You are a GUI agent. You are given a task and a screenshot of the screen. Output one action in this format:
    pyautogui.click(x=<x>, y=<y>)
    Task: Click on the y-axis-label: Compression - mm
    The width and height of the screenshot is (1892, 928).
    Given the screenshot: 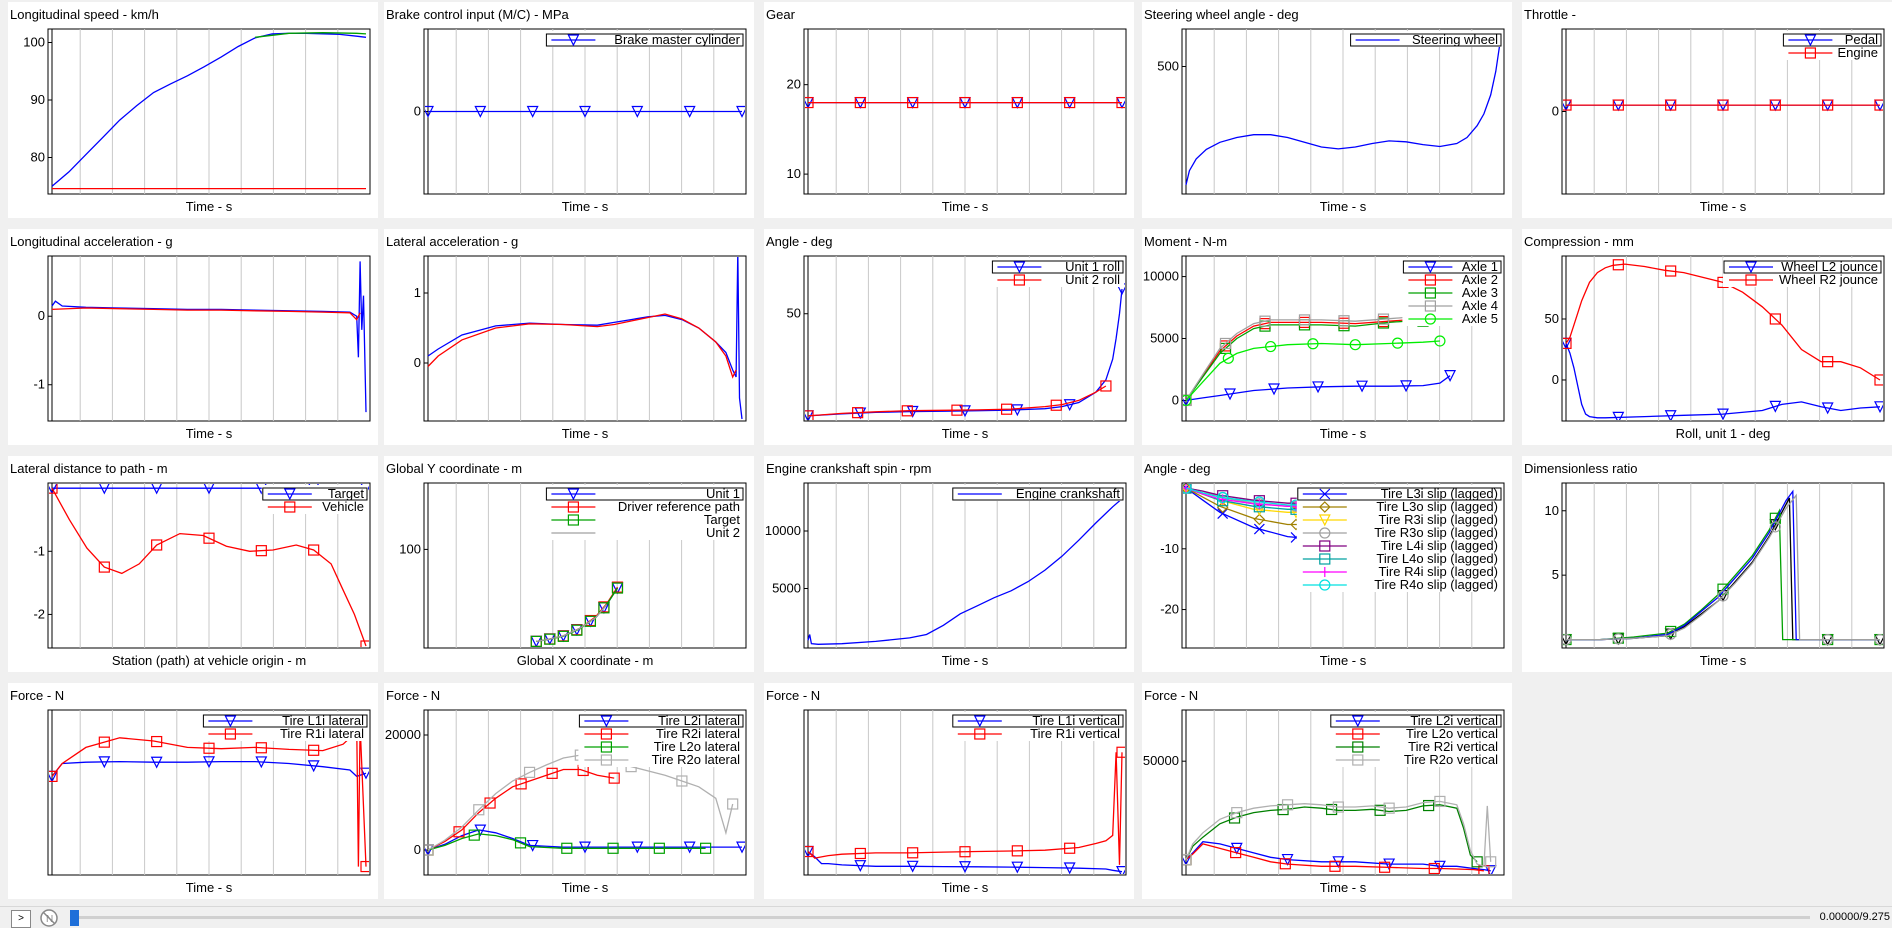 What is the action you would take?
    pyautogui.click(x=1579, y=241)
    